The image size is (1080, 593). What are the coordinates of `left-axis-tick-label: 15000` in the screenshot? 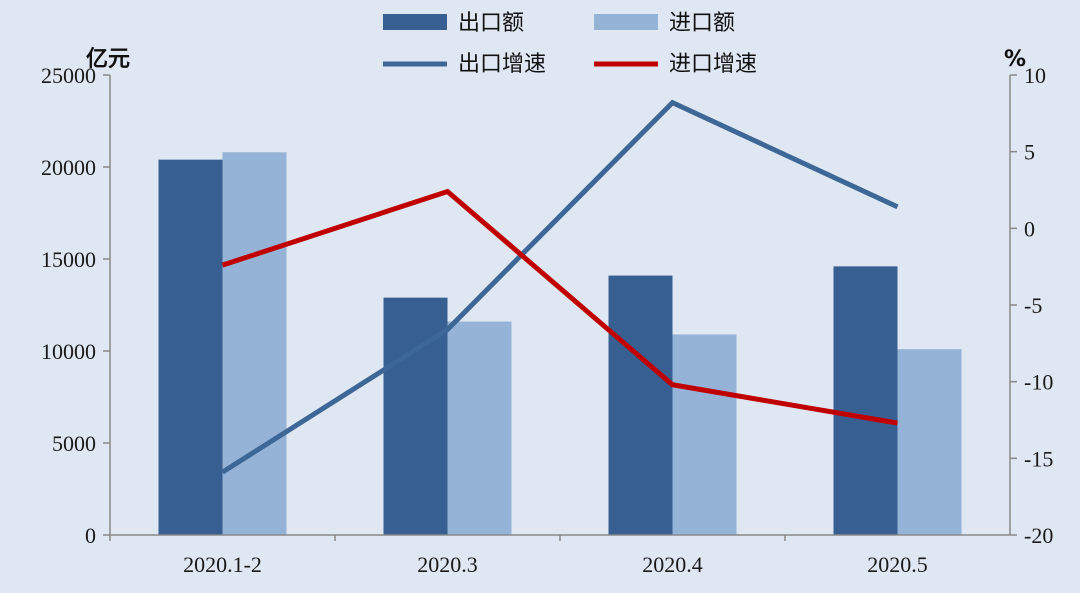 It's located at (68, 259).